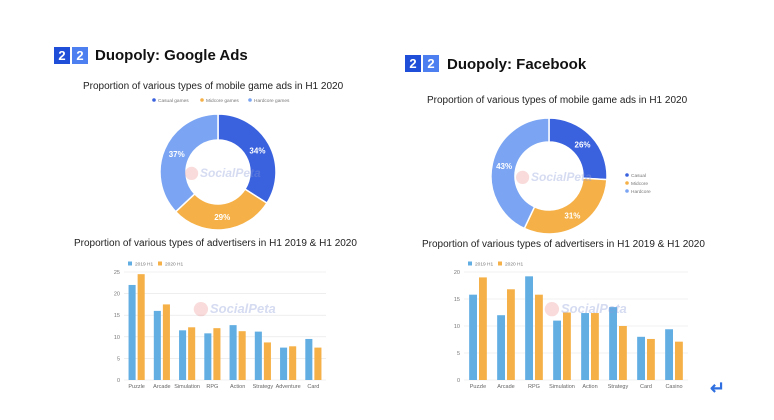  I want to click on y-tick-label: 25, so click(117, 273).